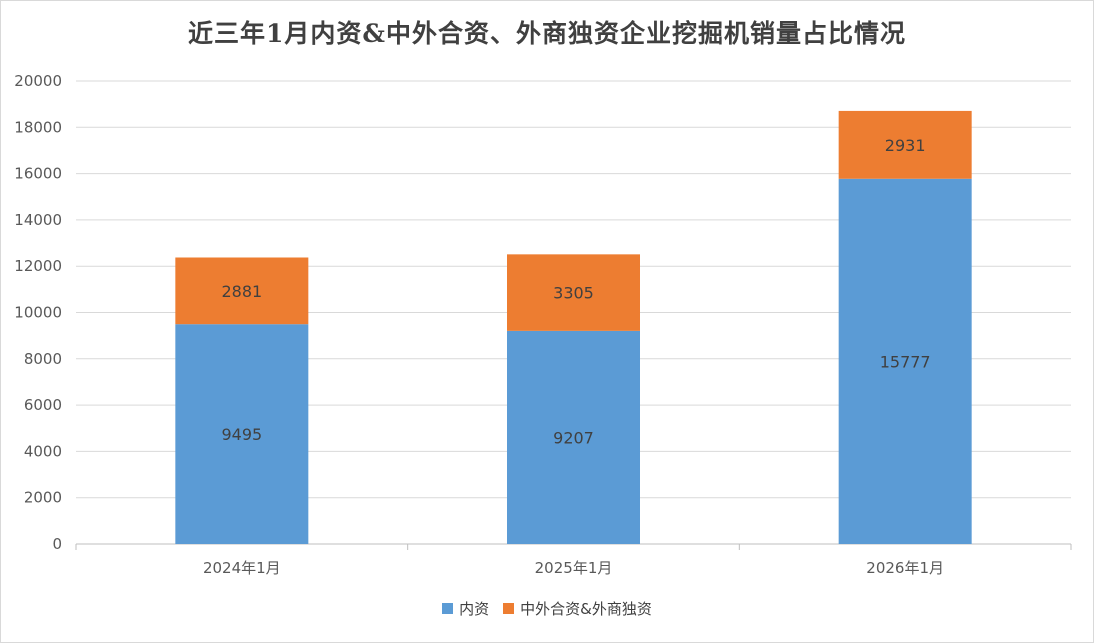 The width and height of the screenshot is (1094, 643). I want to click on data-label: 9207, so click(573, 437).